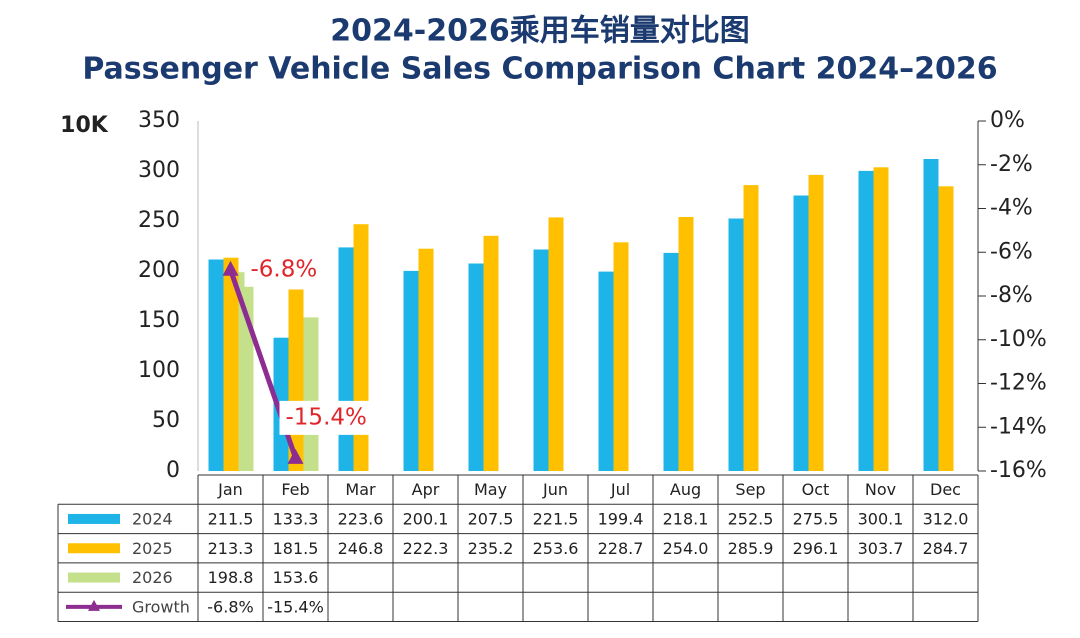 Image resolution: width=1080 pixels, height=638 pixels. I want to click on x-tick-label: Jan, so click(230, 489).